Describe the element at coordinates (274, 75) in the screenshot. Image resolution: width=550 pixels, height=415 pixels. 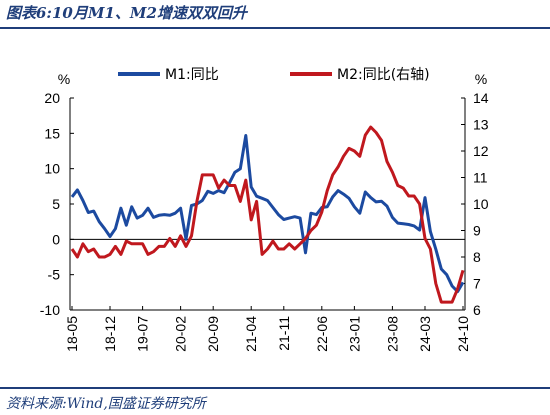
I see `chart-legend: M1:同比 M2:同比(右轴)` at that location.